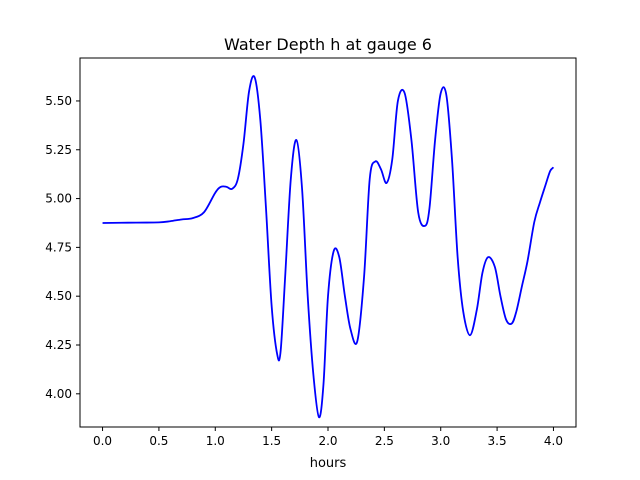 The width and height of the screenshot is (640, 480). I want to click on x-axis-label: hours, so click(328, 463).